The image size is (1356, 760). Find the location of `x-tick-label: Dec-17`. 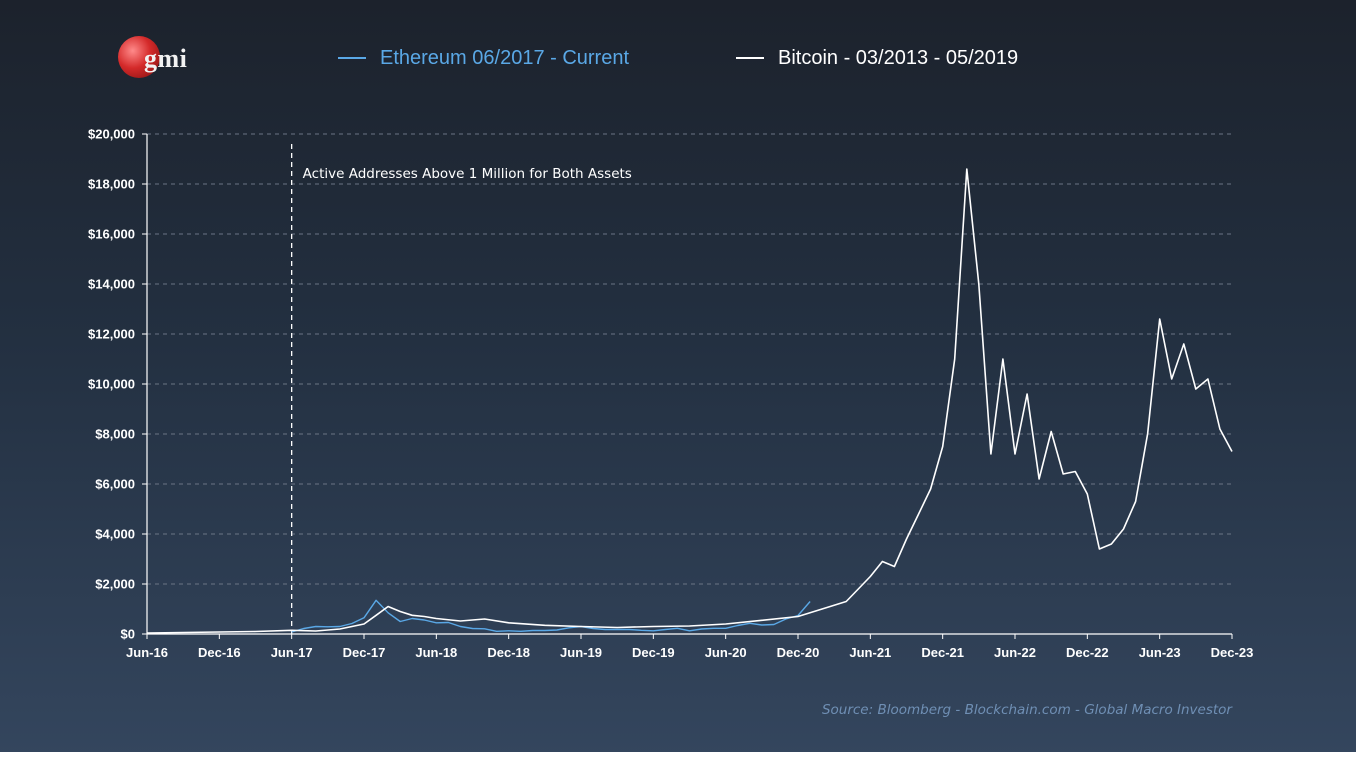

x-tick-label: Dec-17 is located at coordinates (364, 652).